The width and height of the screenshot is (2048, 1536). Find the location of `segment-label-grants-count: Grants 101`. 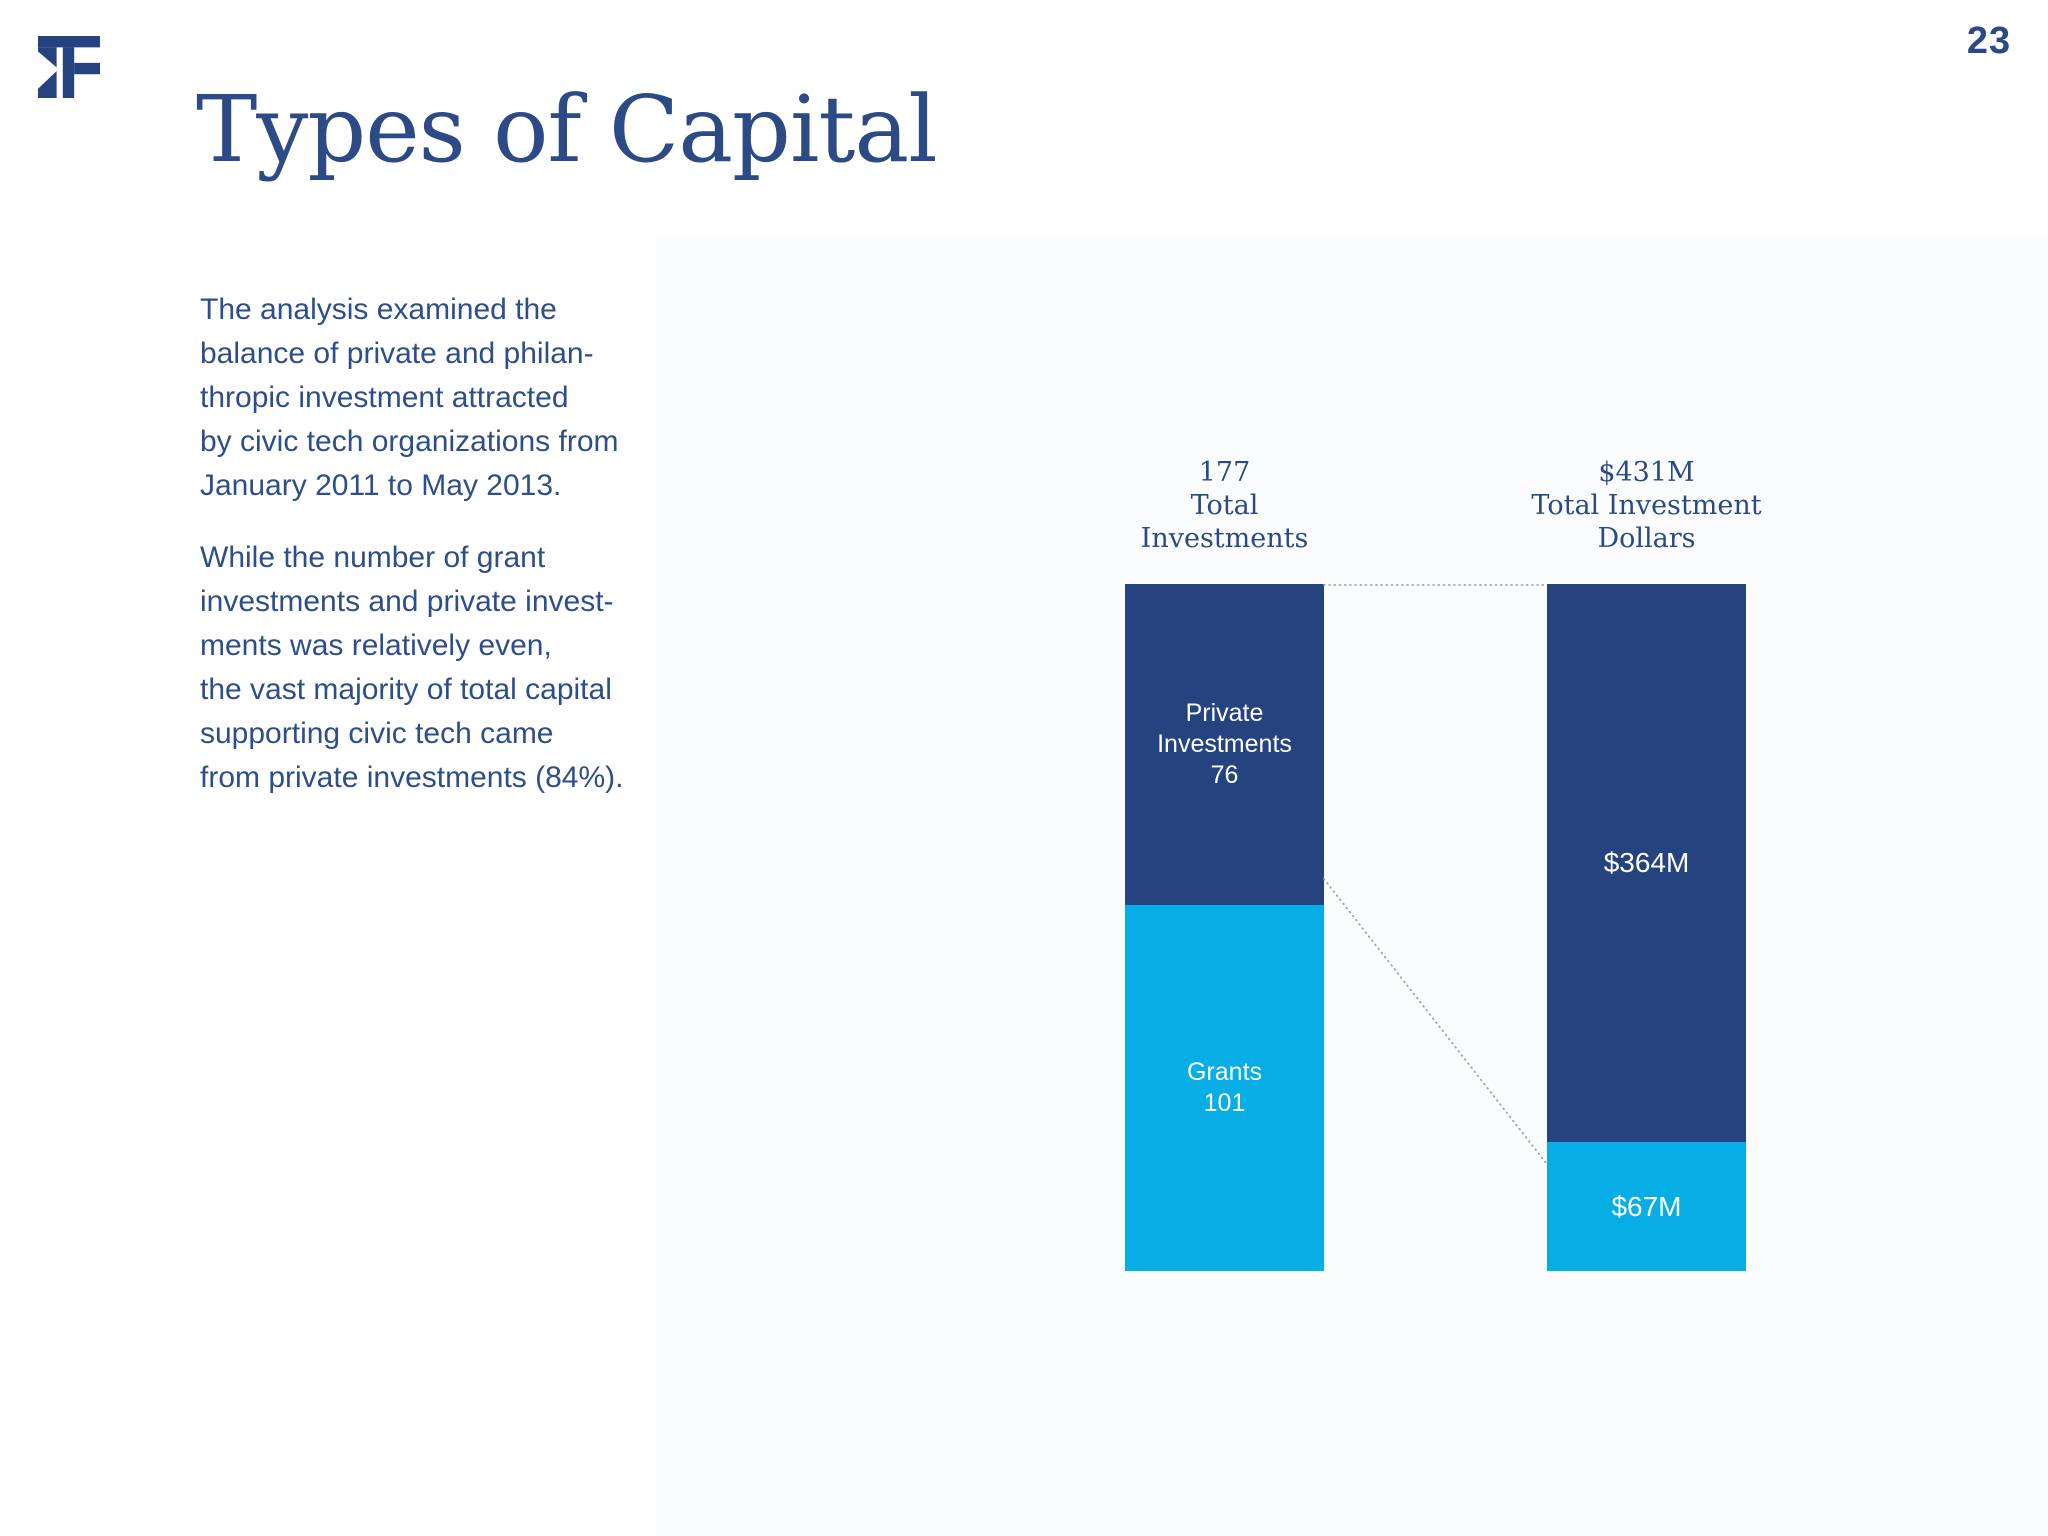

segment-label-grants-count: Grants 101 is located at coordinates (1224, 1088).